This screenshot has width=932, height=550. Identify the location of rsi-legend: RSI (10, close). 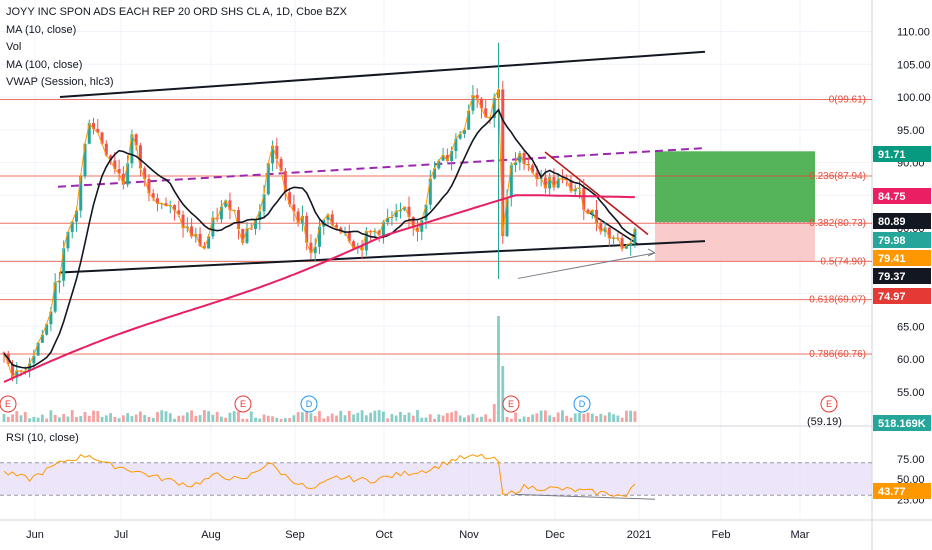
(42, 438).